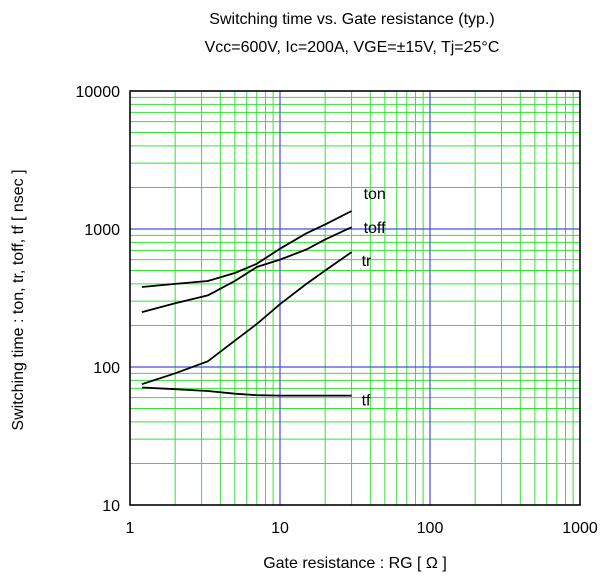 The height and width of the screenshot is (578, 605). I want to click on x-tick-label: 10, so click(280, 528).